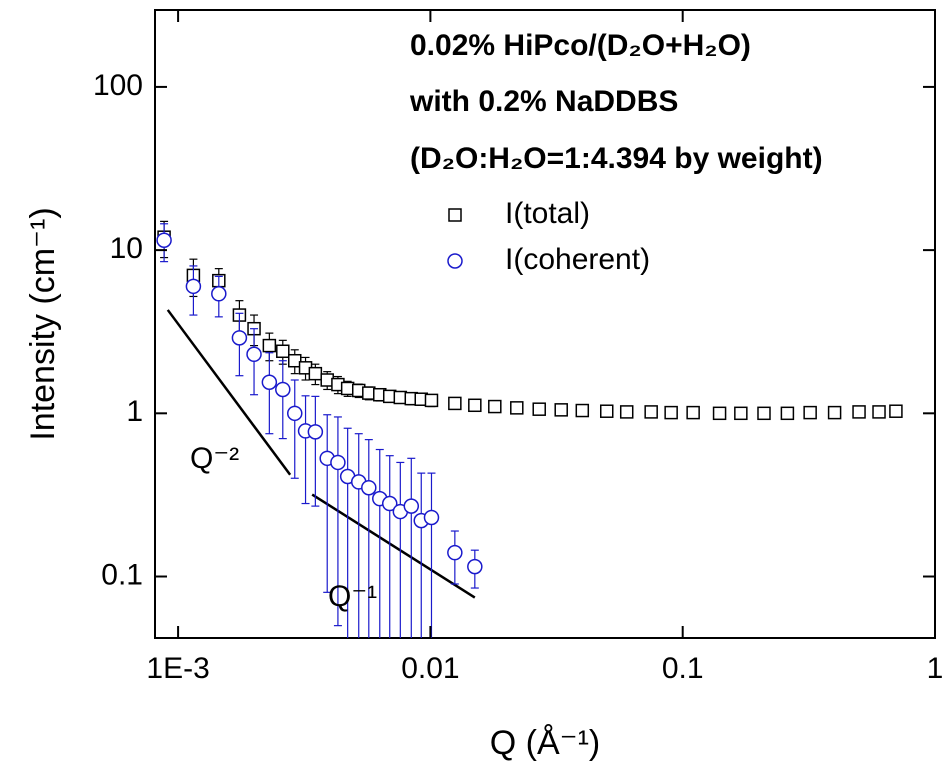 The image size is (944, 772). What do you see at coordinates (214, 458) in the screenshot?
I see `guide-label: Q⁻²` at bounding box center [214, 458].